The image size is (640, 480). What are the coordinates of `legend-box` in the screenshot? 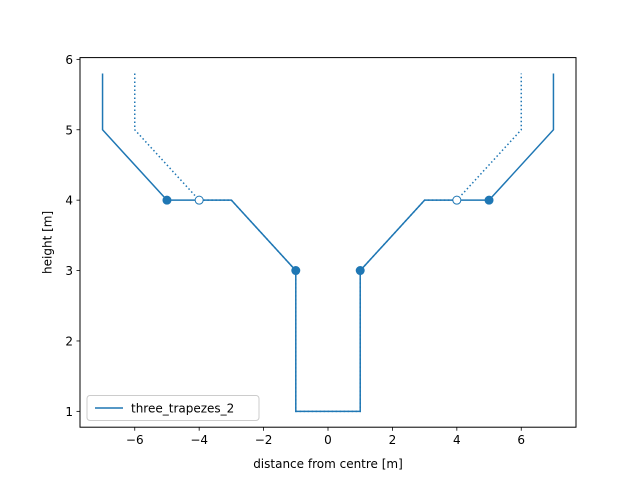 It's located at (173, 408).